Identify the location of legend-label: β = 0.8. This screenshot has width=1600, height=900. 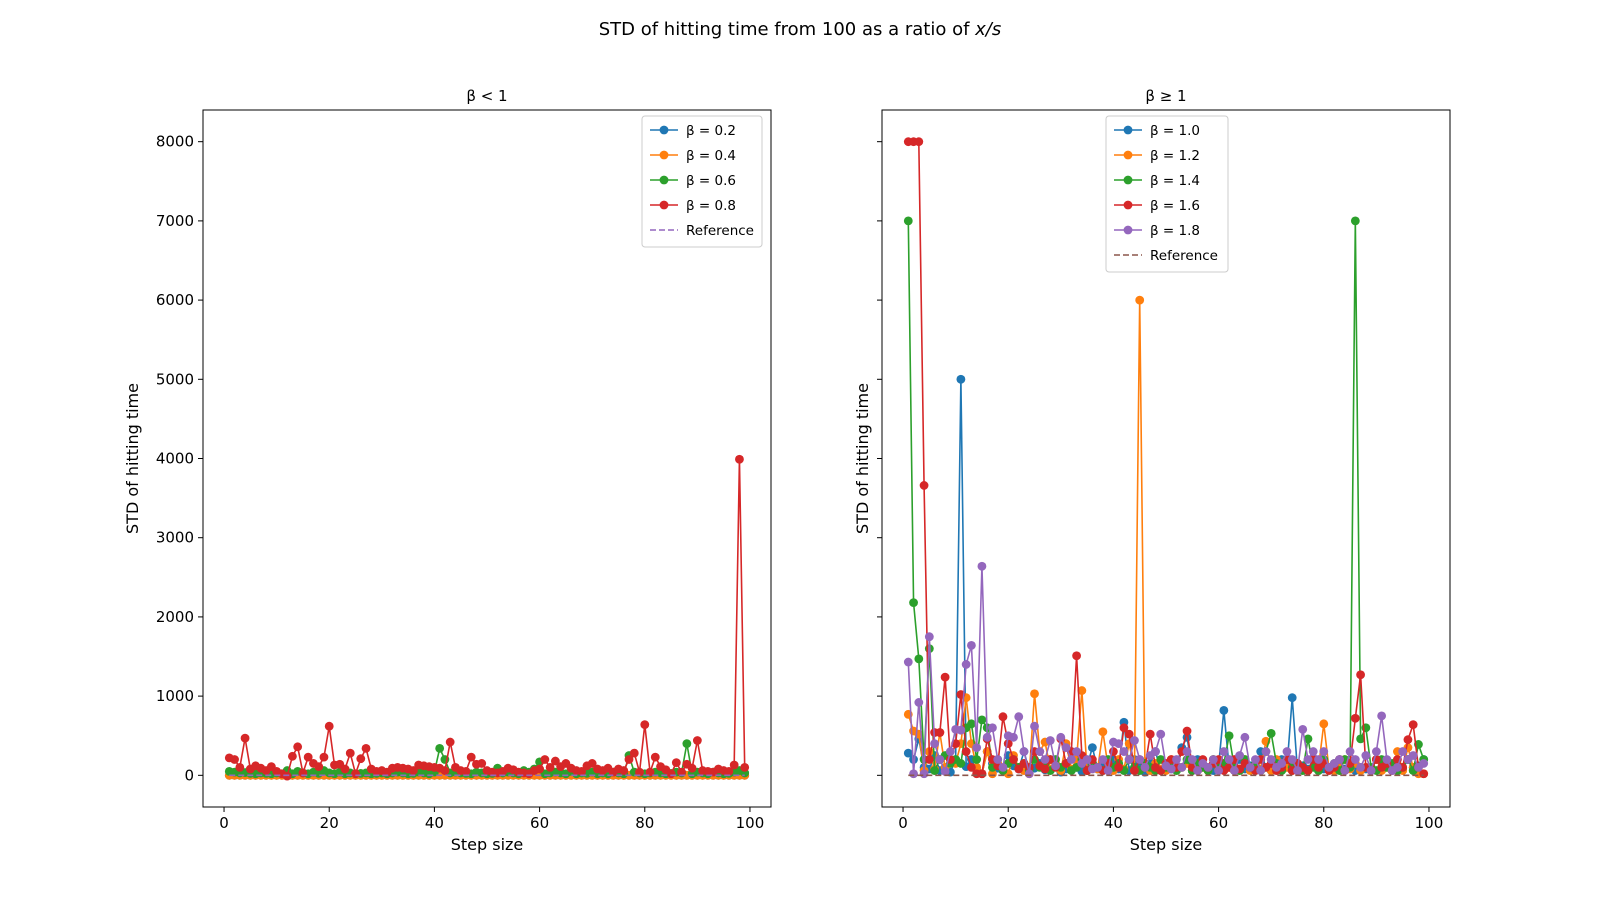
(711, 206).